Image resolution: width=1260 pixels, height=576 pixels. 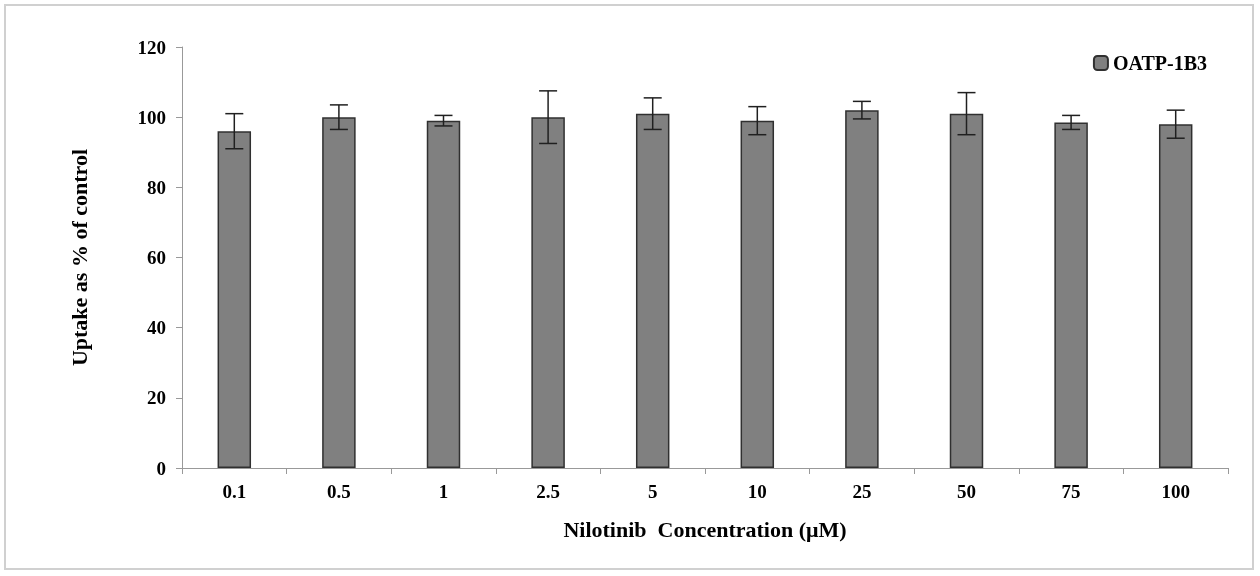 I want to click on x-tick-label: 0.1, so click(x=234, y=491).